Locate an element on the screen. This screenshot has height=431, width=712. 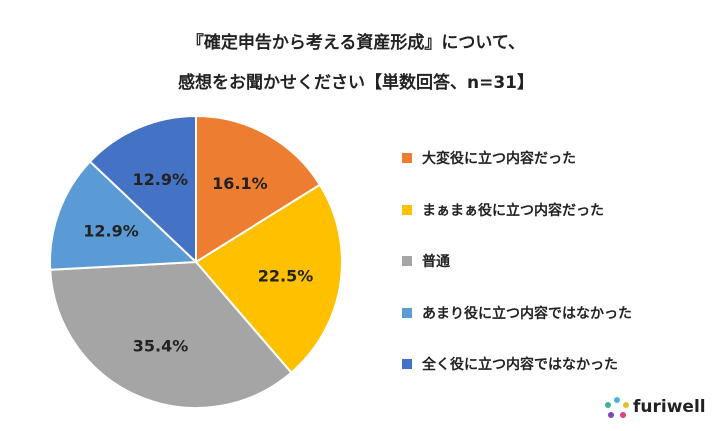
legend-item: まぁまぁ役に立つ内容だった is located at coordinates (503, 210).